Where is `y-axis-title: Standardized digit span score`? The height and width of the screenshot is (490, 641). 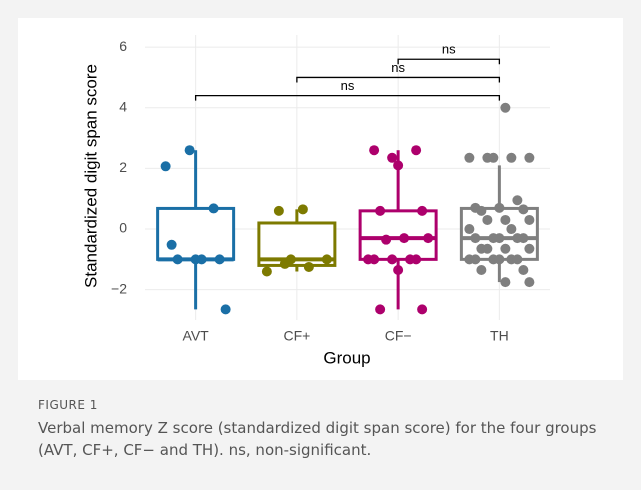 y-axis-title: Standardized digit span score is located at coordinates (90, 176).